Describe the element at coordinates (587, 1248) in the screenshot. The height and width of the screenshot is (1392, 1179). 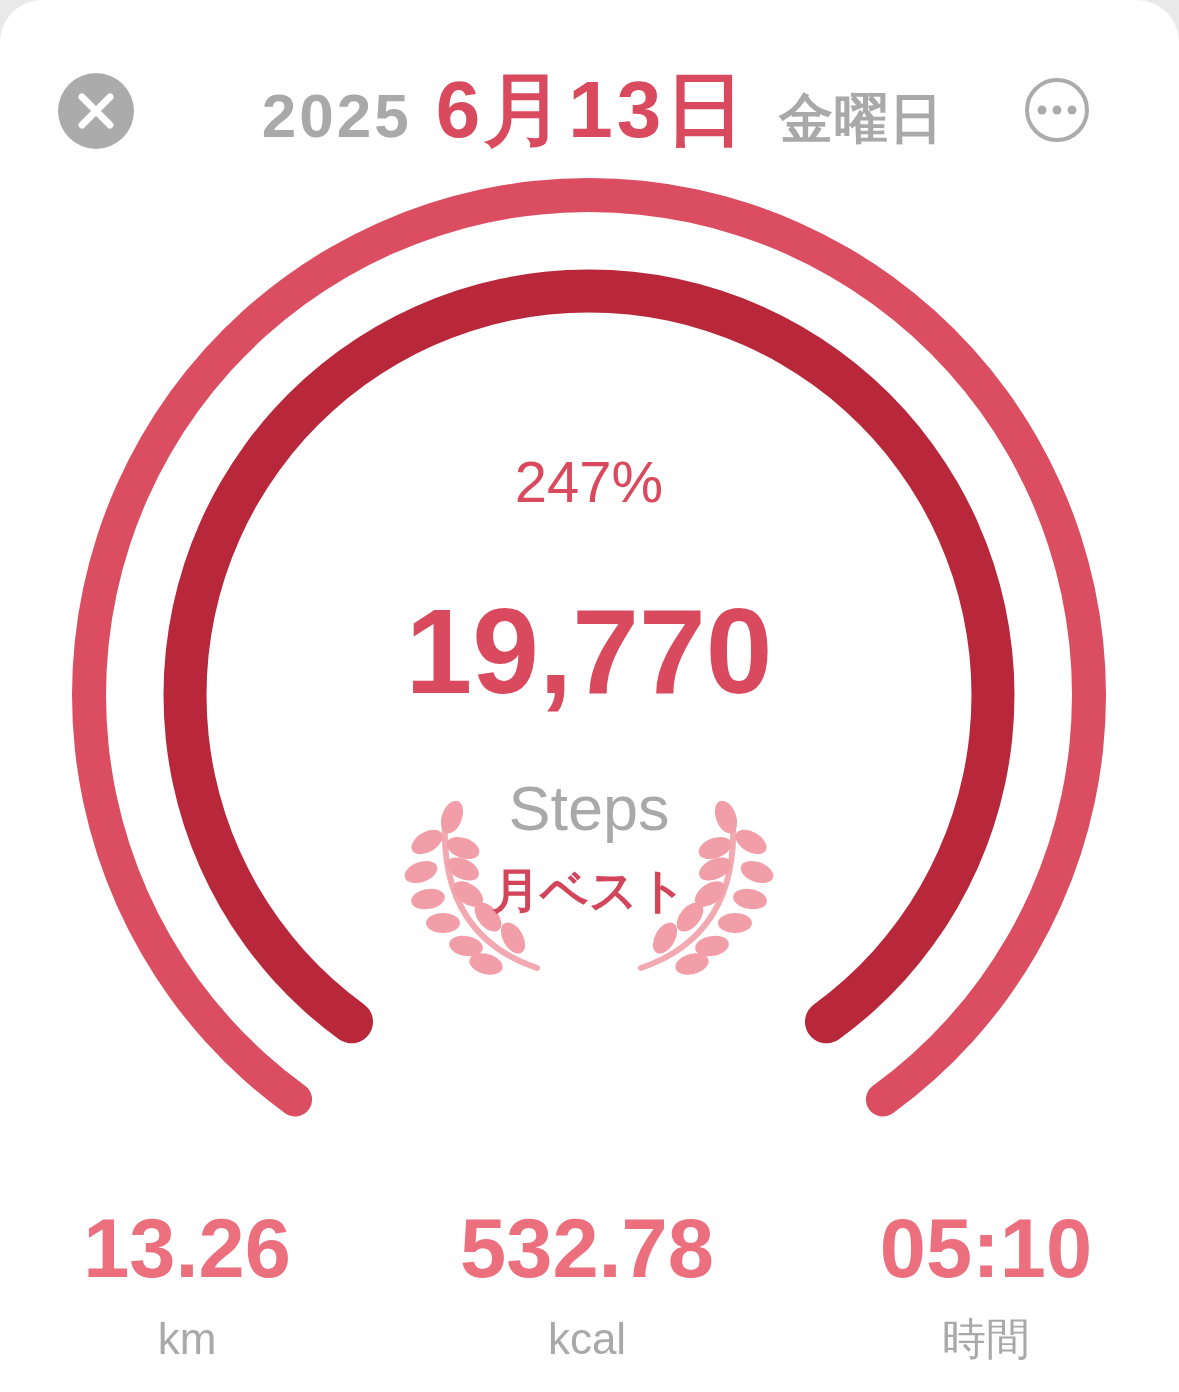
I see `text: 532.78` at that location.